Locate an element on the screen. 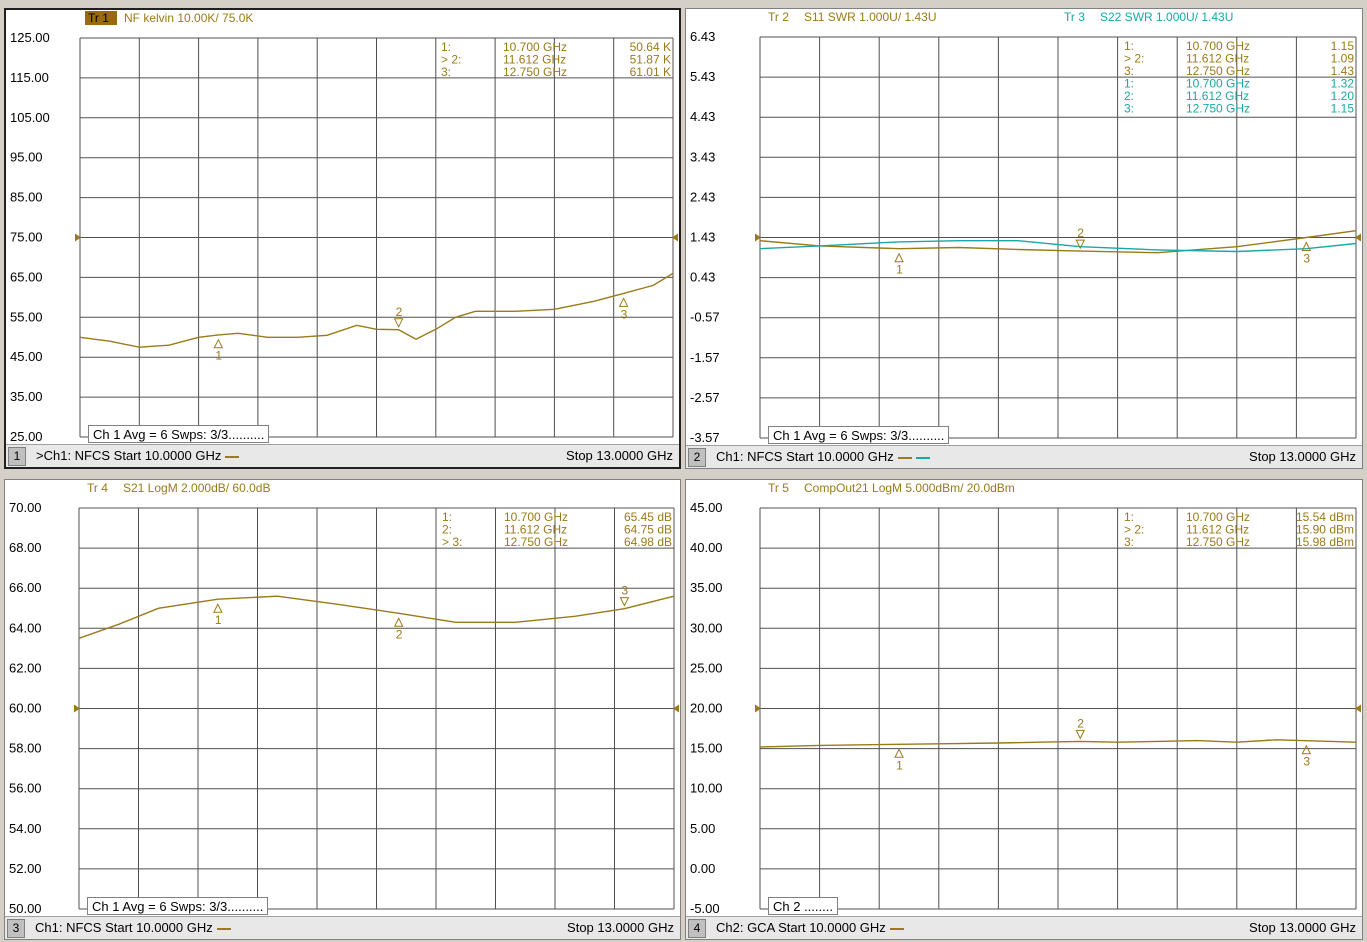 Image resolution: width=1367 pixels, height=942 pixels. y-tick-label: 4.43 is located at coordinates (702, 116).